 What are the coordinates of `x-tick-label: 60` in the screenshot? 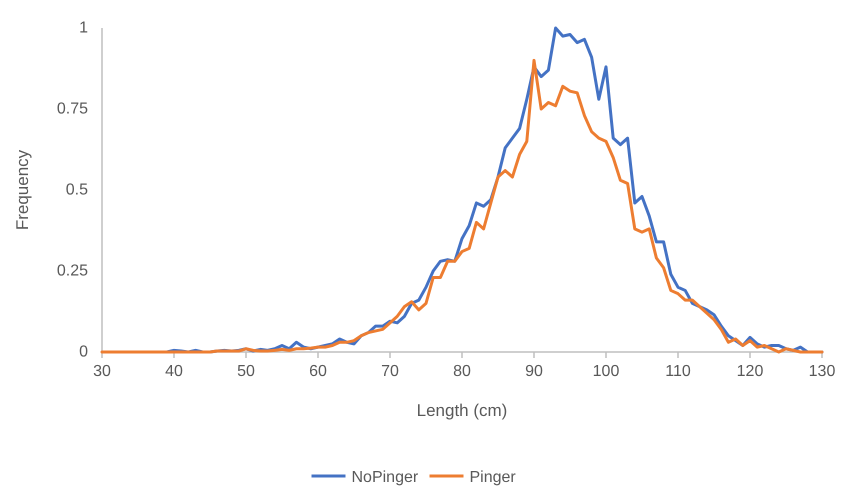 It's located at (318, 371).